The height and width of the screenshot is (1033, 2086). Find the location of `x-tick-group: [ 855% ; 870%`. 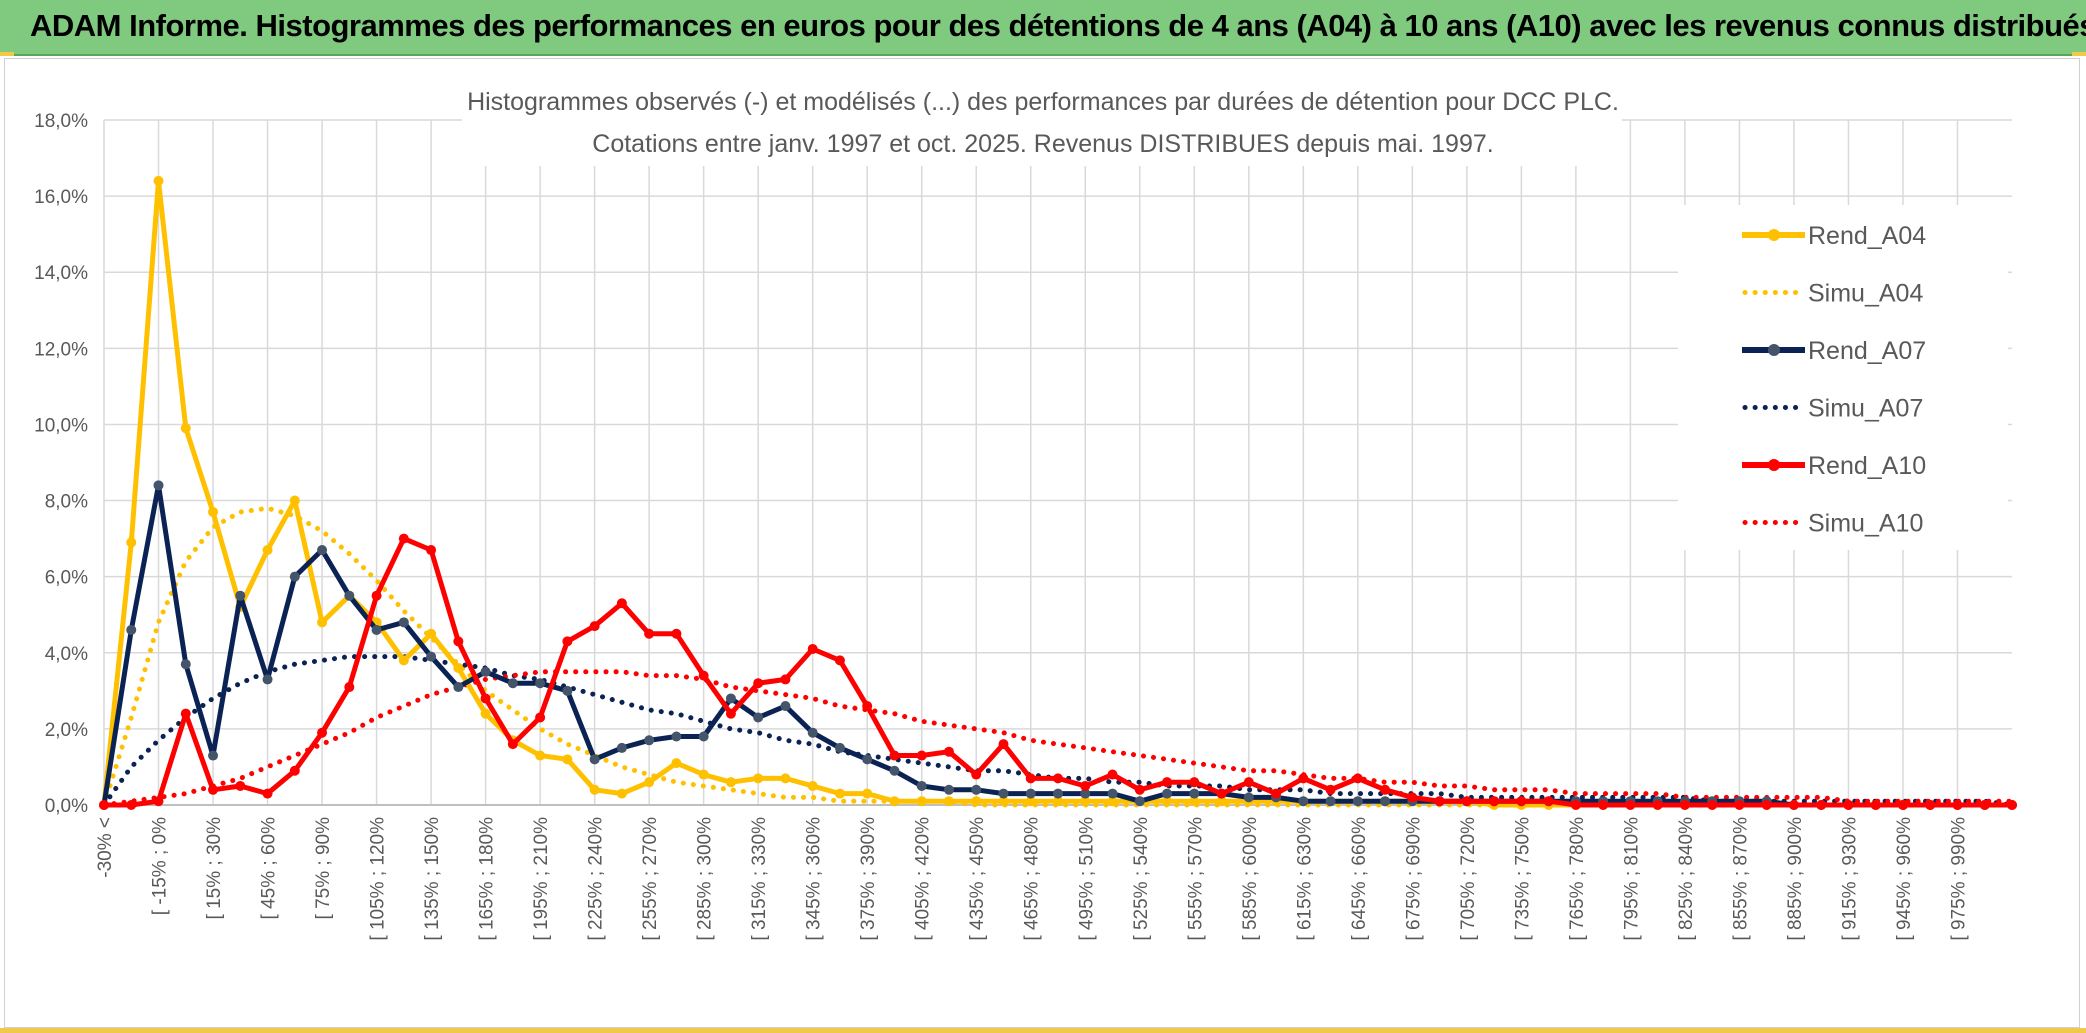

x-tick-group: [ 855% ; 870% is located at coordinates (1740, 879).